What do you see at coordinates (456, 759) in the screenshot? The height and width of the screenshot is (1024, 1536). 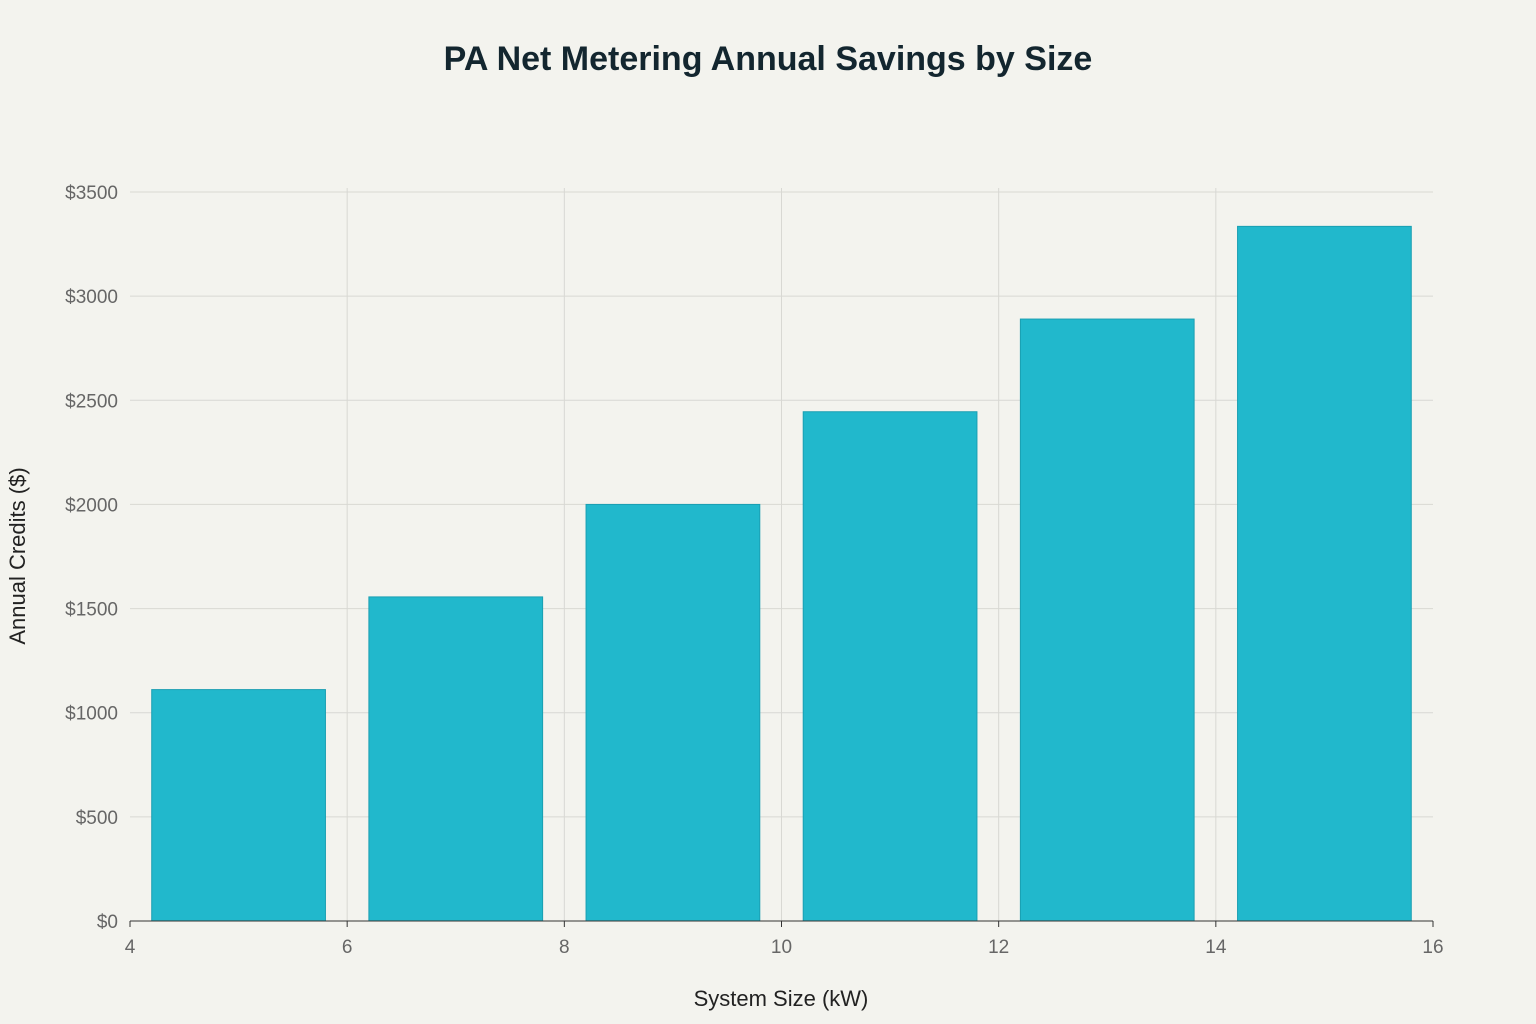 I see `bar-7kw` at bounding box center [456, 759].